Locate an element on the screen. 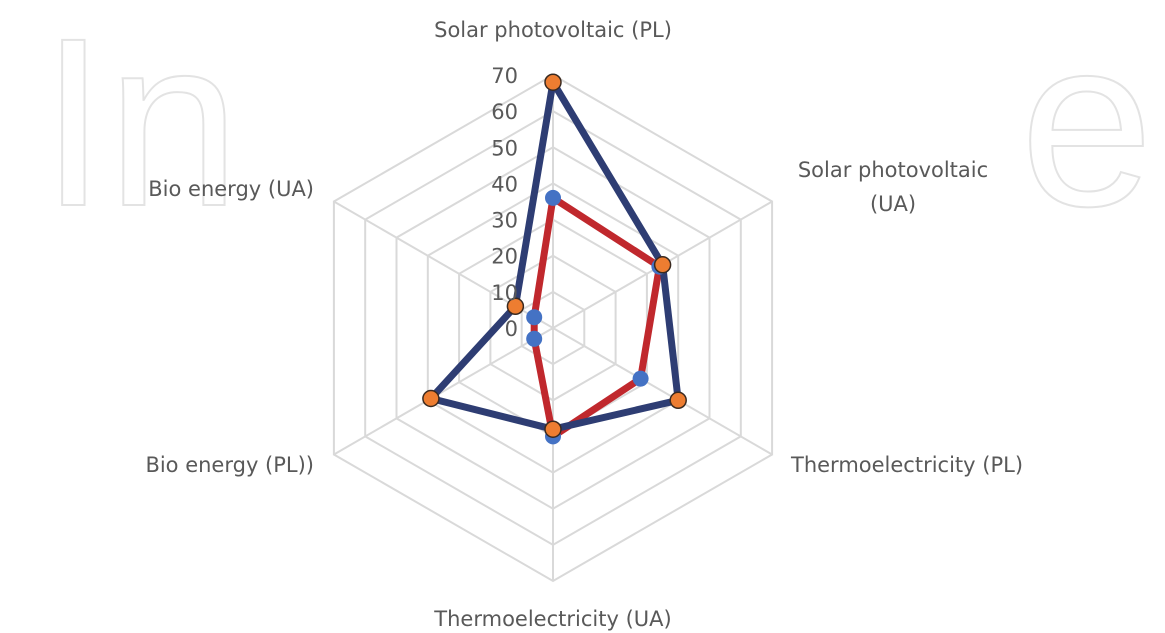 The image size is (1165, 633). category-label-1: Solar photovoltaic (UA) is located at coordinates (893, 187).